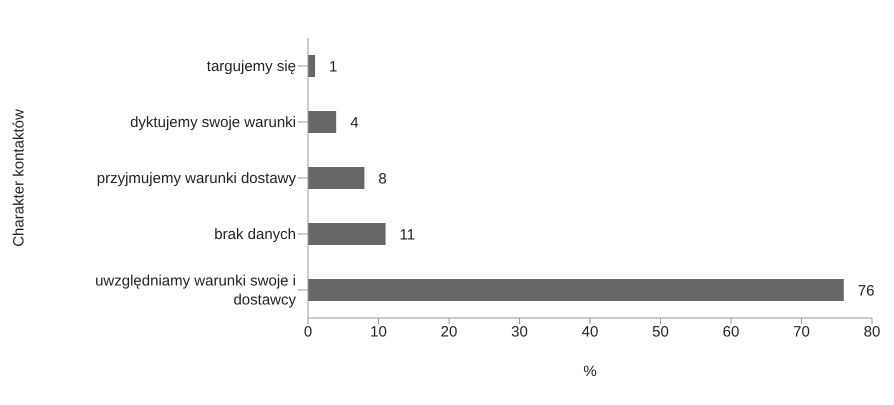  What do you see at coordinates (590, 371) in the screenshot?
I see `x-axis-title: %` at bounding box center [590, 371].